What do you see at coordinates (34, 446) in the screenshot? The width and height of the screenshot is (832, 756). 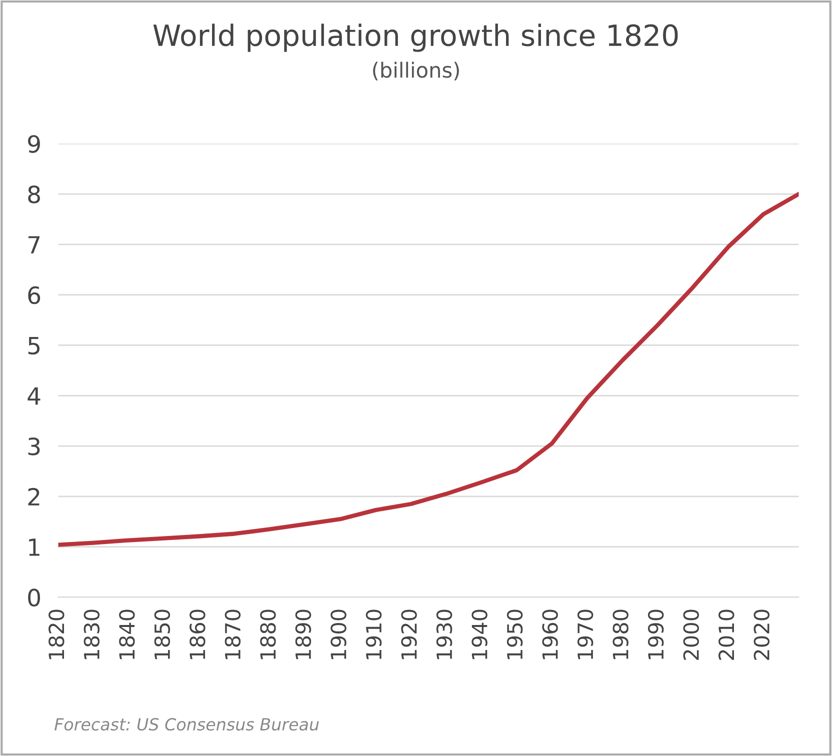 I see `y-tick-label: 3` at bounding box center [34, 446].